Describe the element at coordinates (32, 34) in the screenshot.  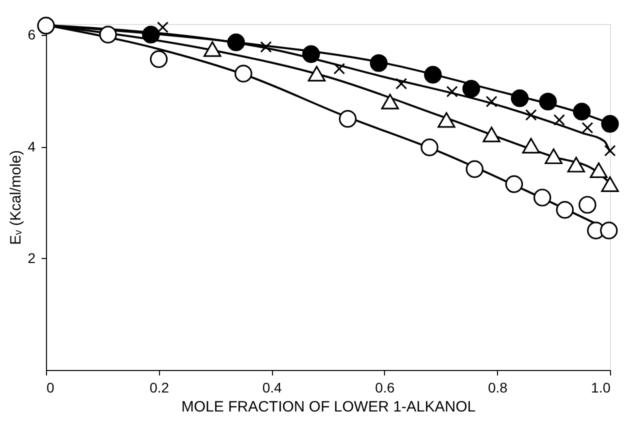
I see `y-tick-label: 6` at that location.